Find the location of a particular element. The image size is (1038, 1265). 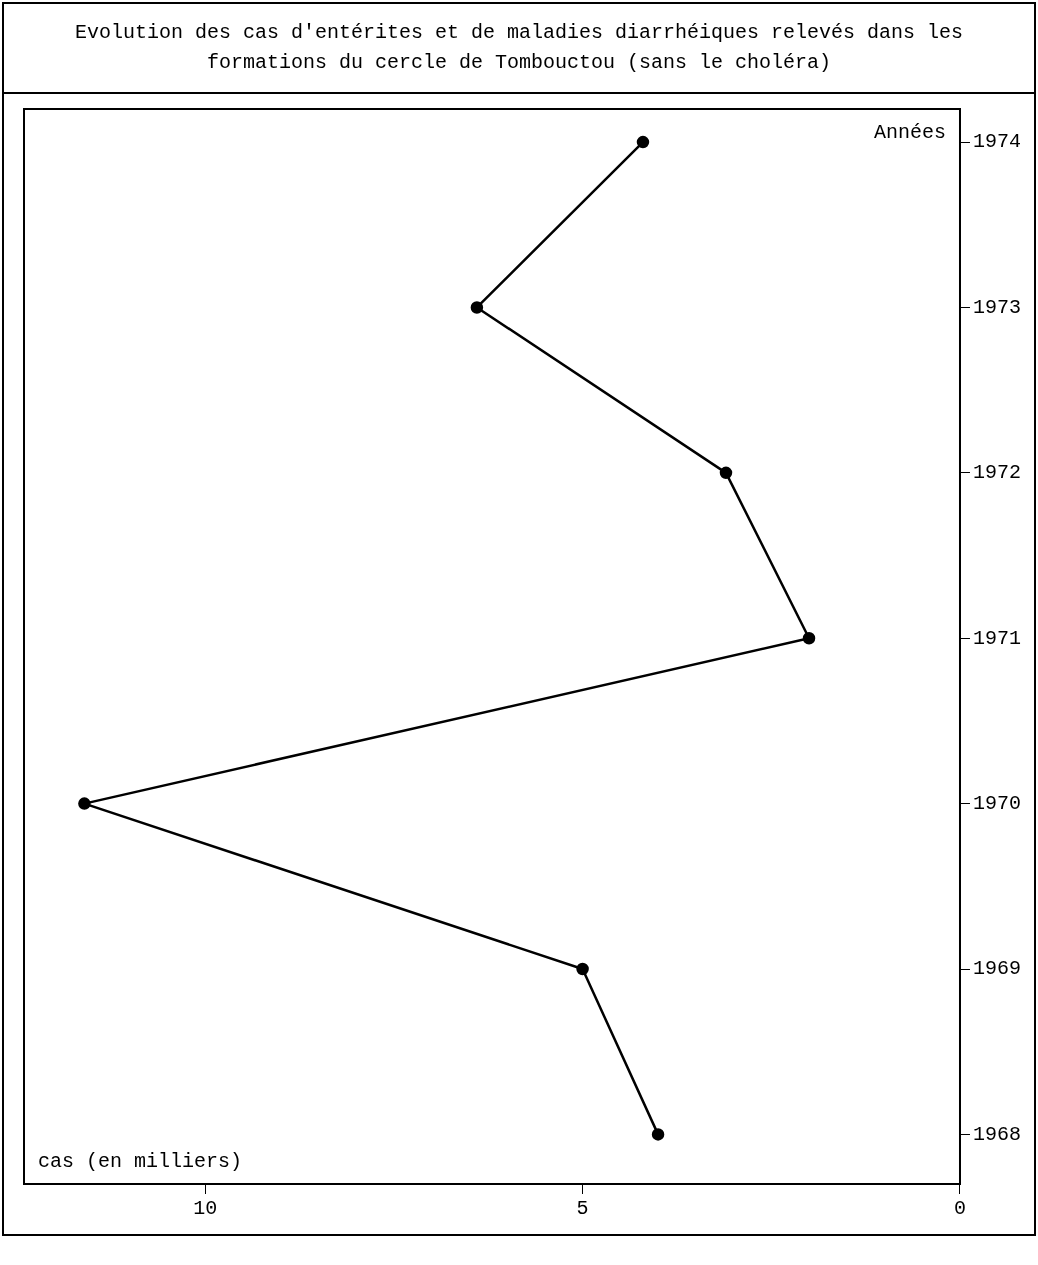

y-axis-title: Années is located at coordinates (909, 133).